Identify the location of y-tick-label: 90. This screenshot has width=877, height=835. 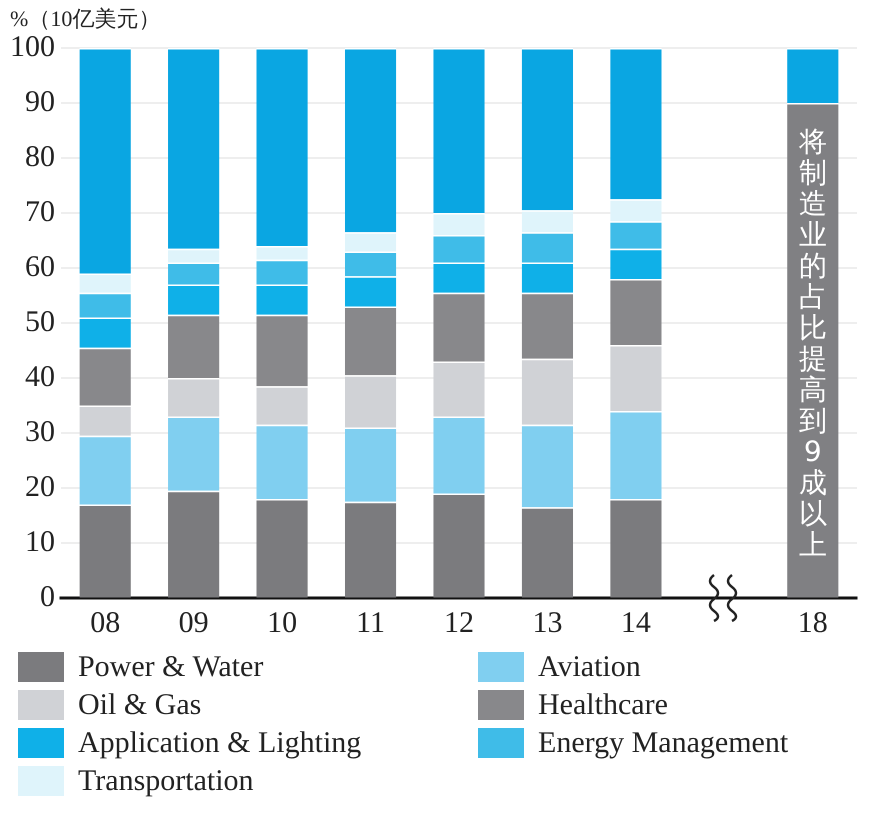
(40, 101).